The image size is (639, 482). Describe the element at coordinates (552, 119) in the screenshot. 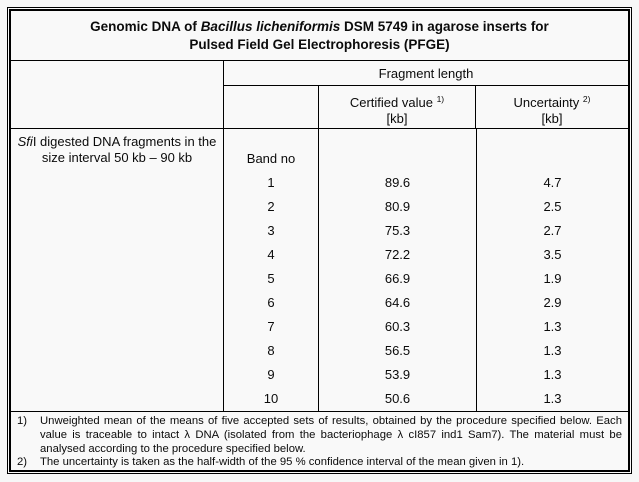

I see `uncertainty-unit: [kb]` at that location.